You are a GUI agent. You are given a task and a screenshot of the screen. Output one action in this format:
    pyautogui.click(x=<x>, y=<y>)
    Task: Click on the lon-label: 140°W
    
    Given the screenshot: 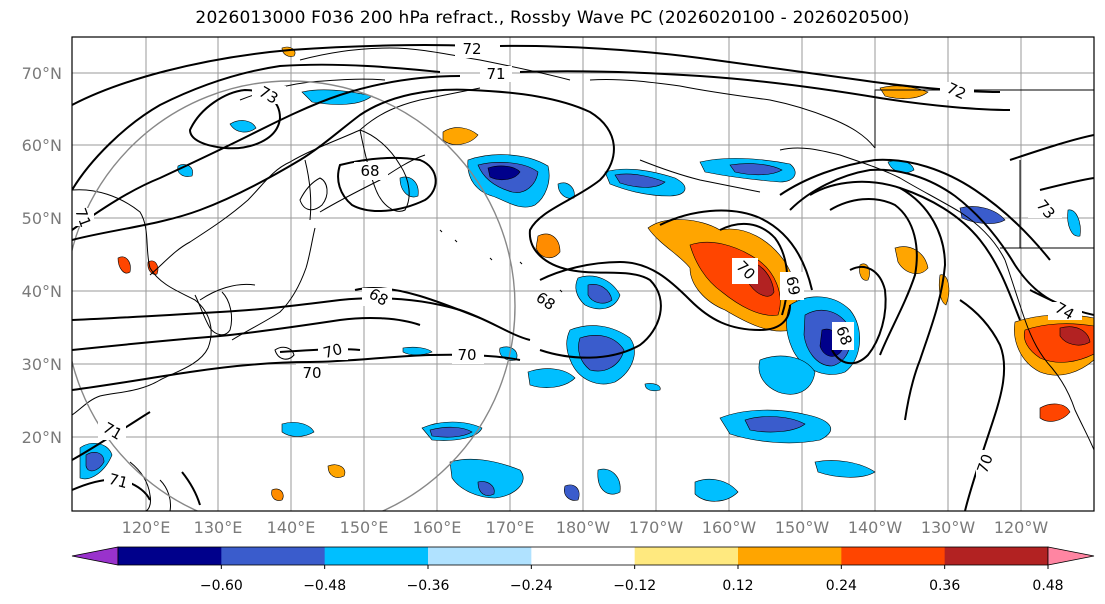 What is the action you would take?
    pyautogui.click(x=875, y=527)
    